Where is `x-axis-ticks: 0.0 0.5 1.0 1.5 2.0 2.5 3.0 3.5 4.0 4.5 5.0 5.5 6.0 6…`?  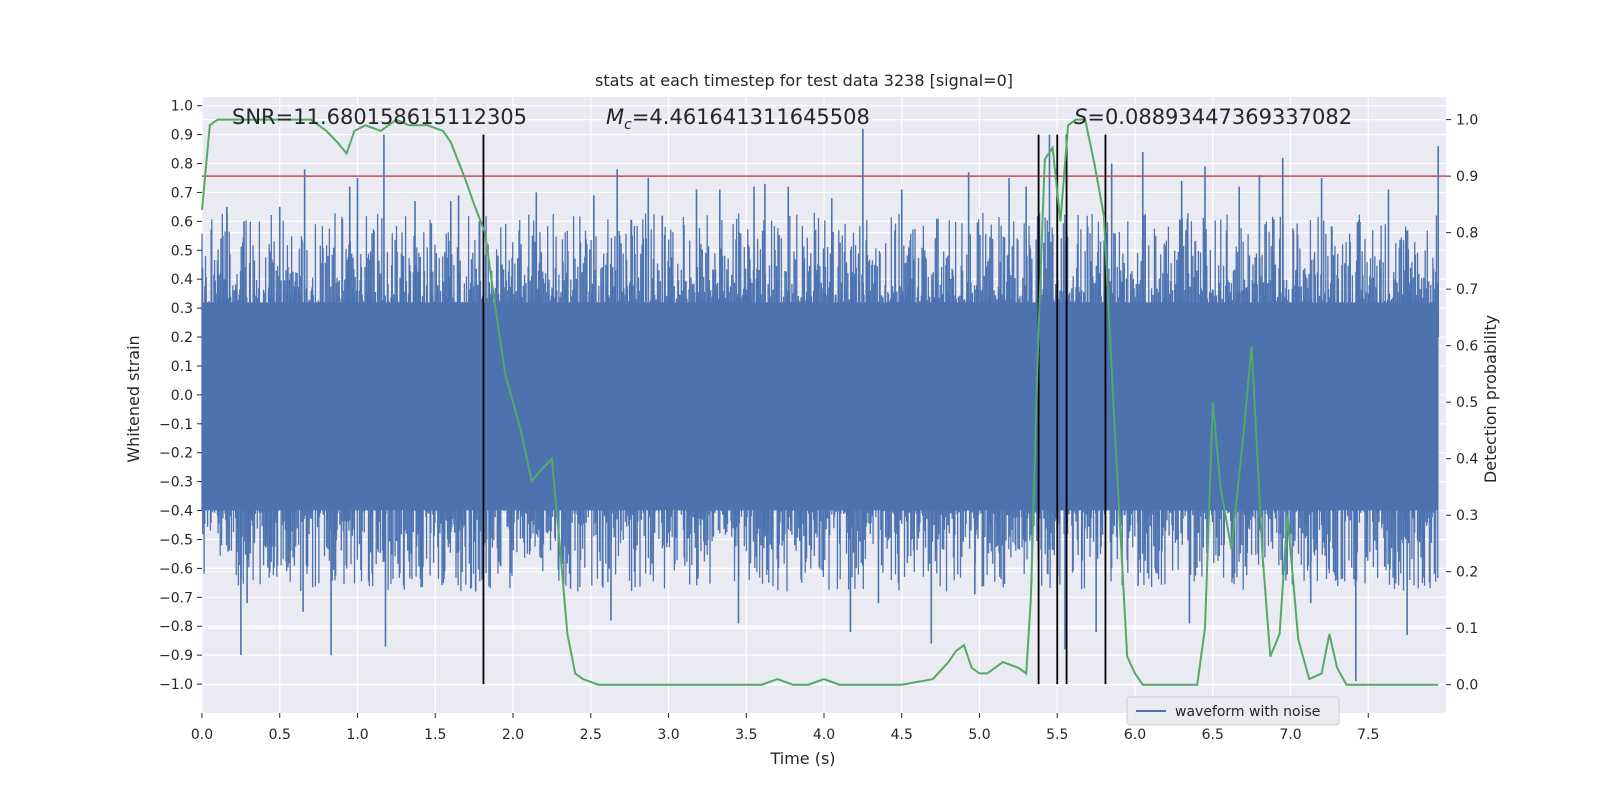 x-axis-ticks: 0.0 0.5 1.0 1.5 2.0 2.5 3.0 3.5 4.0 4.5 5.0 5.5 6.0 6… is located at coordinates (785, 728).